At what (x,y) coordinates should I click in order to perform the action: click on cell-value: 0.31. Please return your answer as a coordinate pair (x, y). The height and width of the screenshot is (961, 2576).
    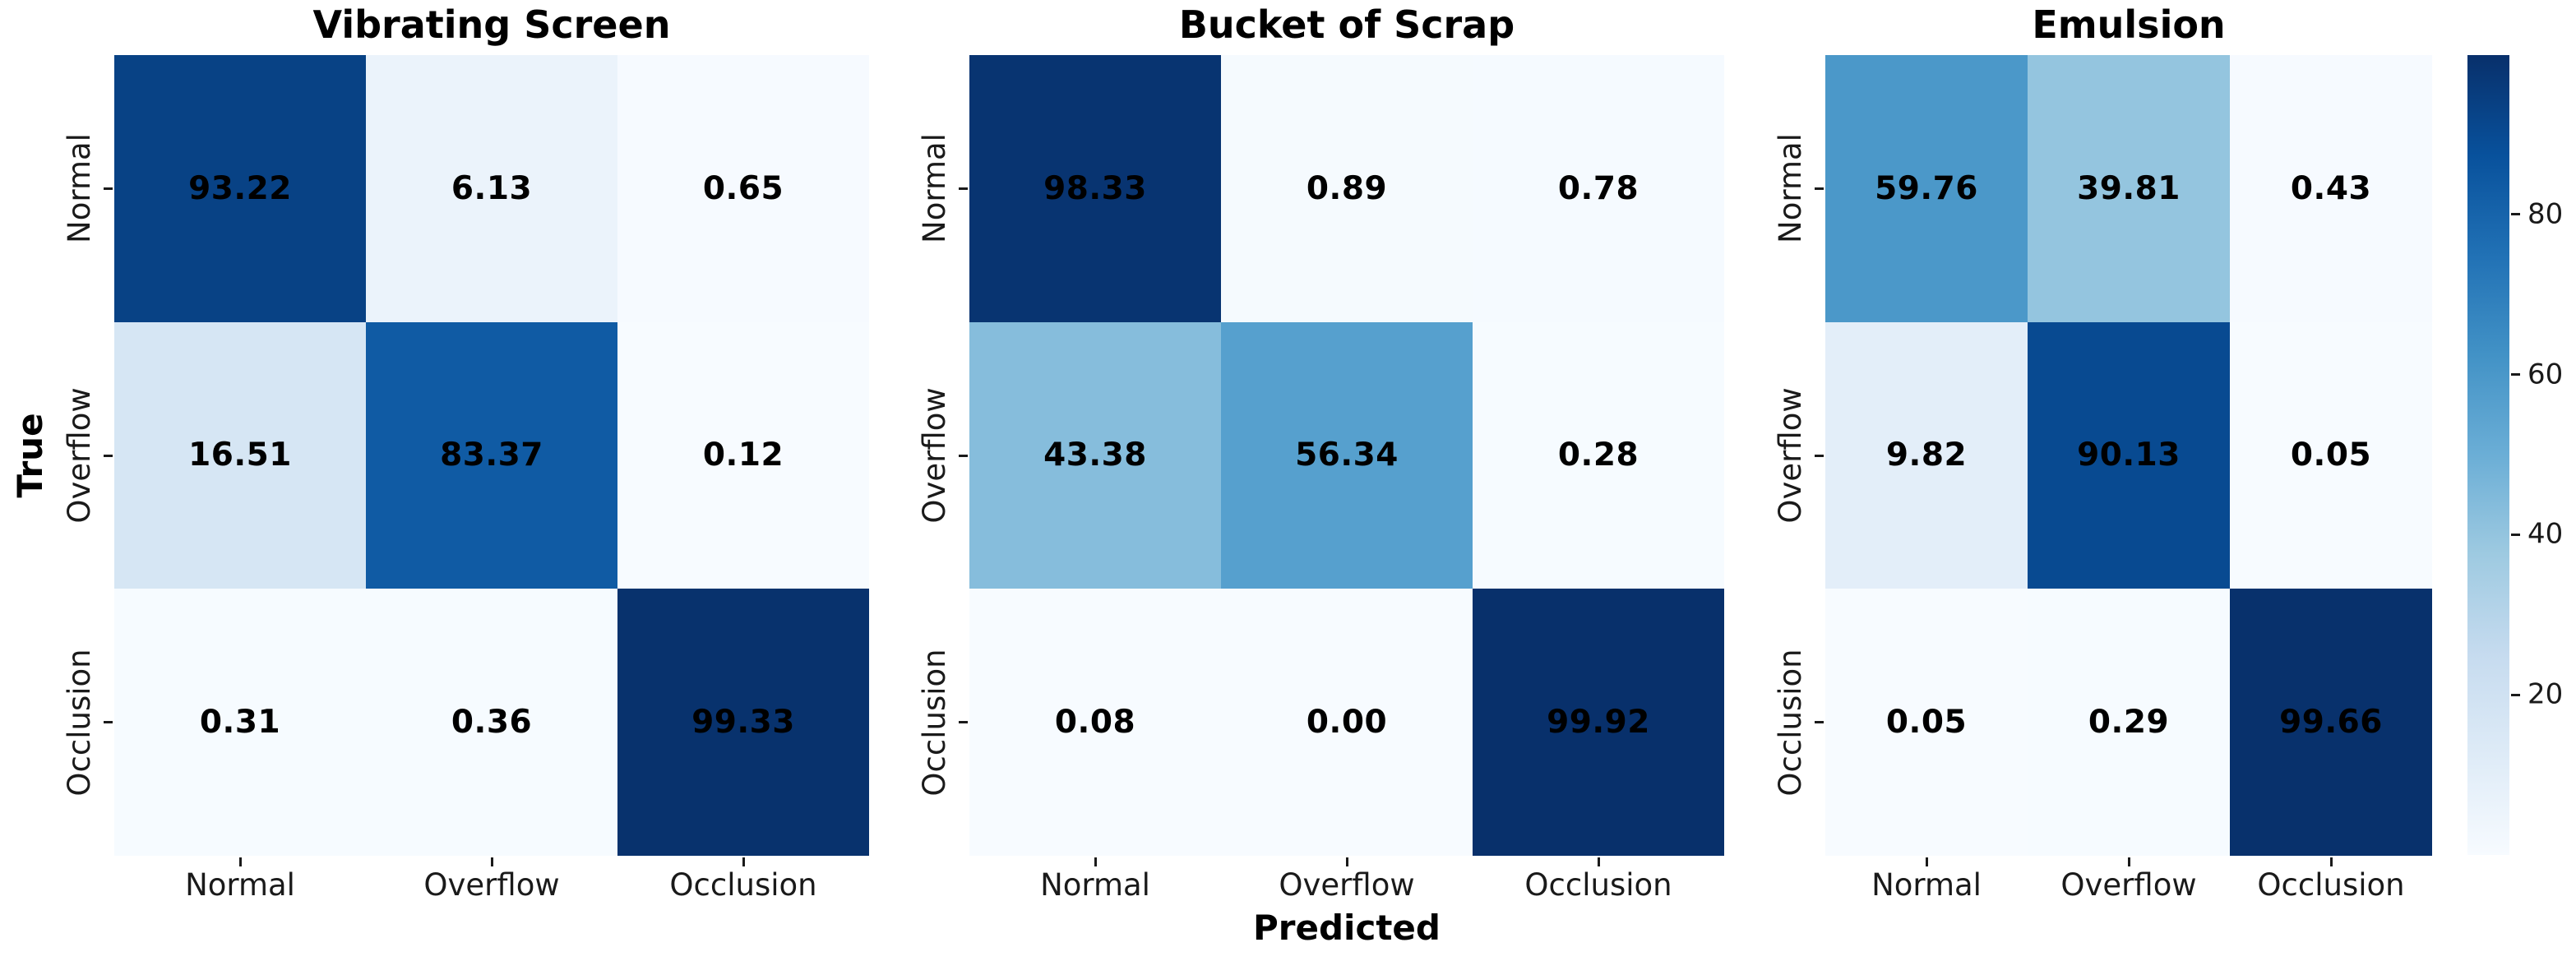
    Looking at the image, I should click on (240, 723).